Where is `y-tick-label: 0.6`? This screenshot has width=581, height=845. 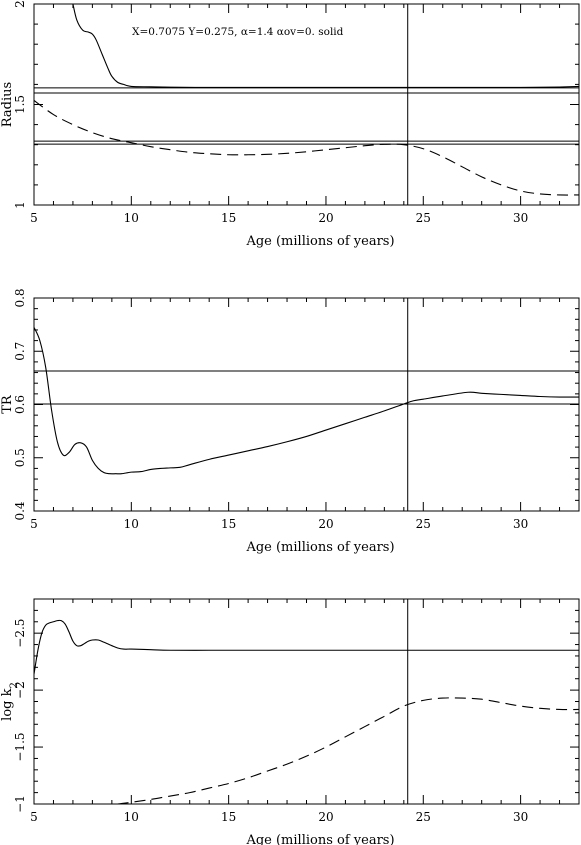 y-tick-label: 0.6 is located at coordinates (20, 404).